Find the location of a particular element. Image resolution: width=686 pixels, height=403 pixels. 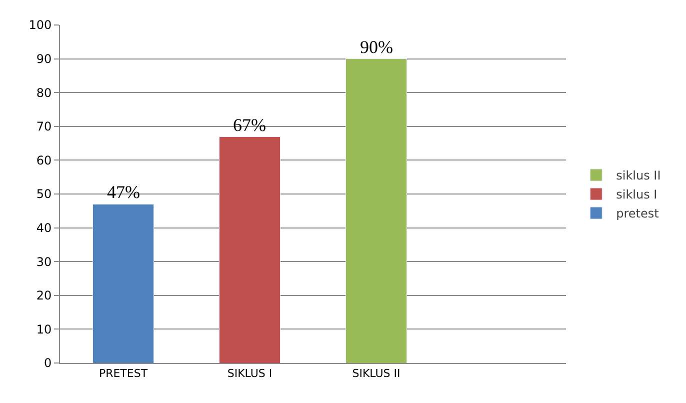

y-tick-label: 30 is located at coordinates (44, 261).